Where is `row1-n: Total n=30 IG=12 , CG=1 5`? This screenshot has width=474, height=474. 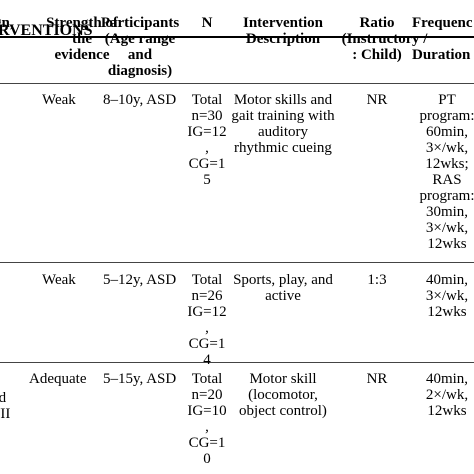
row1-n: Total n=30 IG=12 , CG=1 5 is located at coordinates (207, 140).